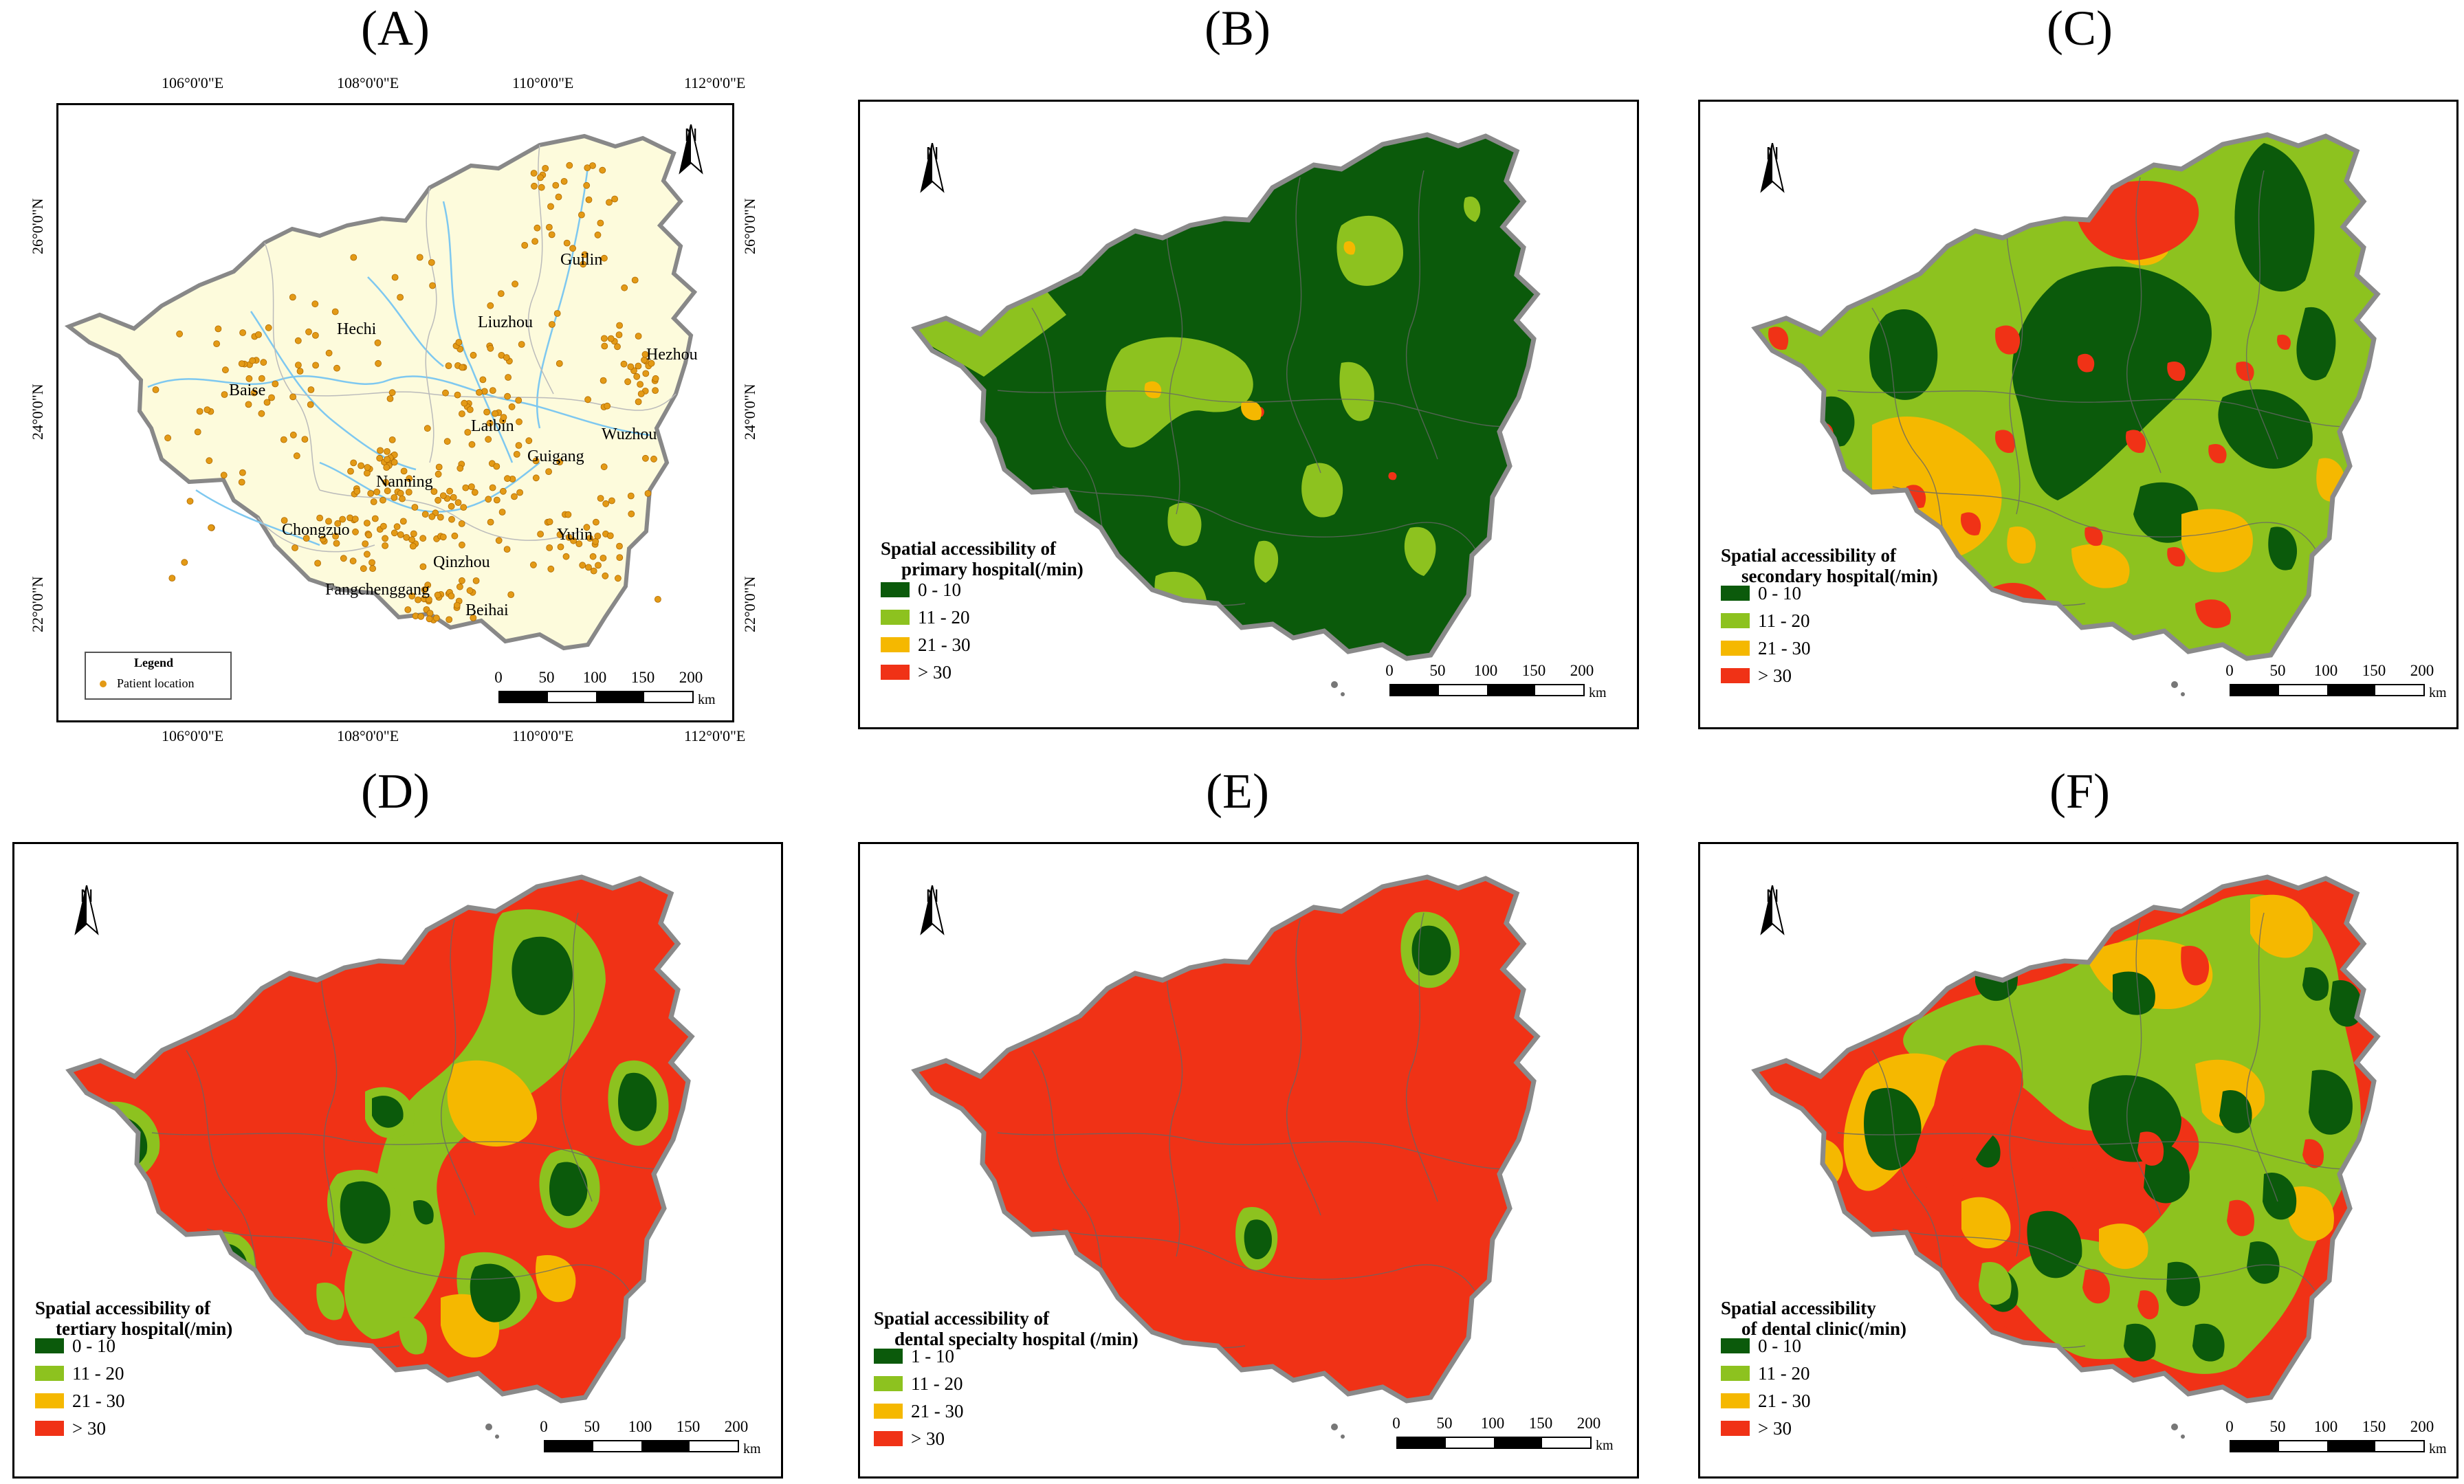 This screenshot has height=1484, width=2464. What do you see at coordinates (919, 1411) in the screenshot?
I see `legend-class-e-2: 21 - 30` at bounding box center [919, 1411].